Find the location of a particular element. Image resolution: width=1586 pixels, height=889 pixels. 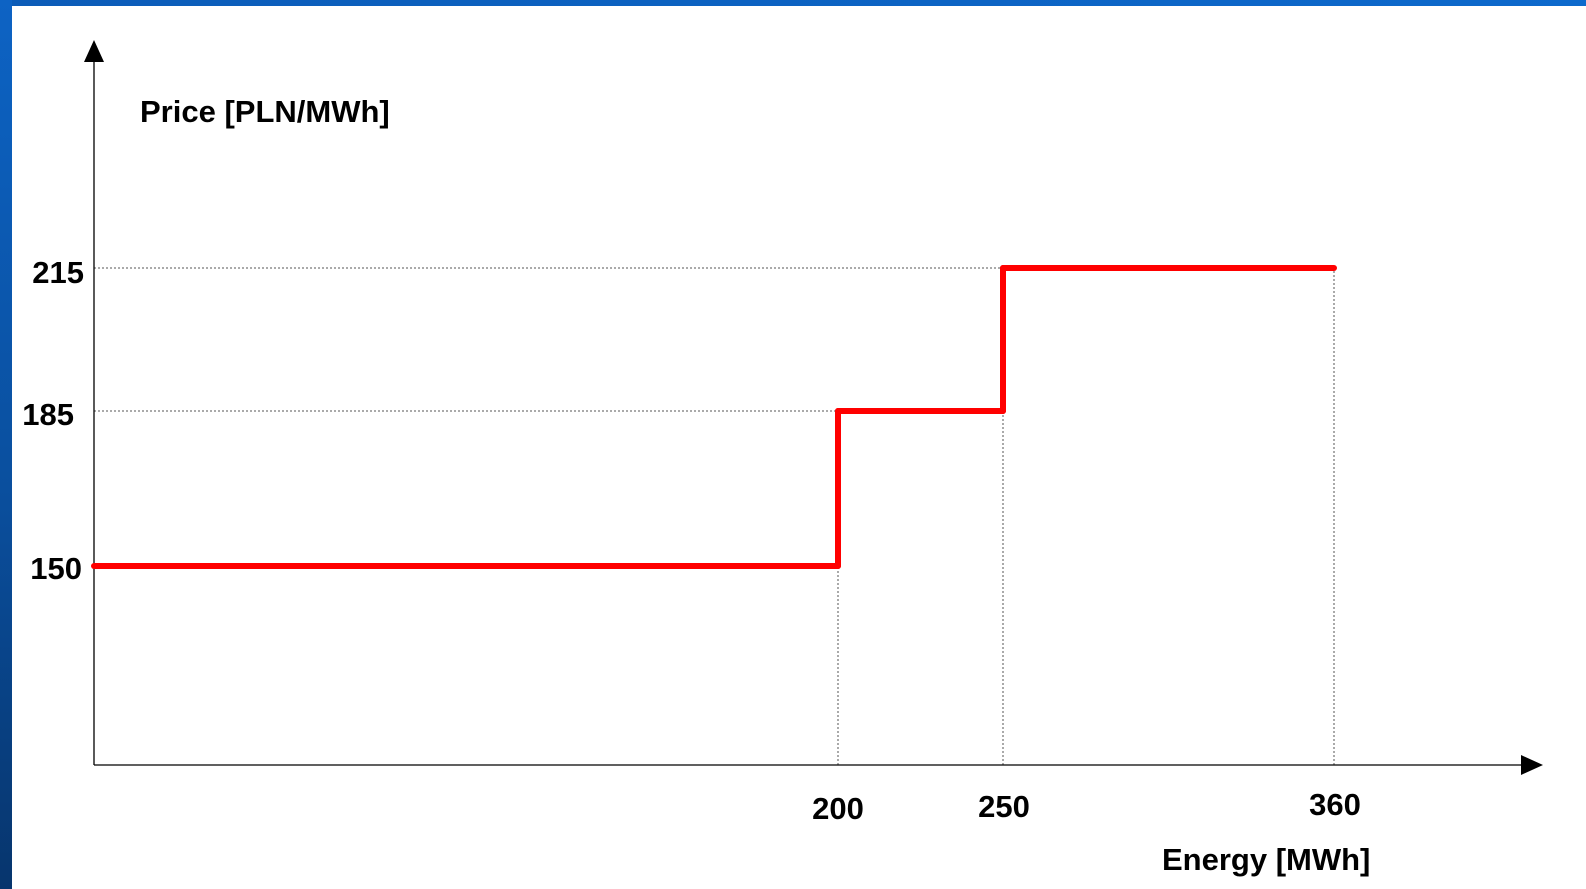

x-tick-label-200: 200 is located at coordinates (838, 808).